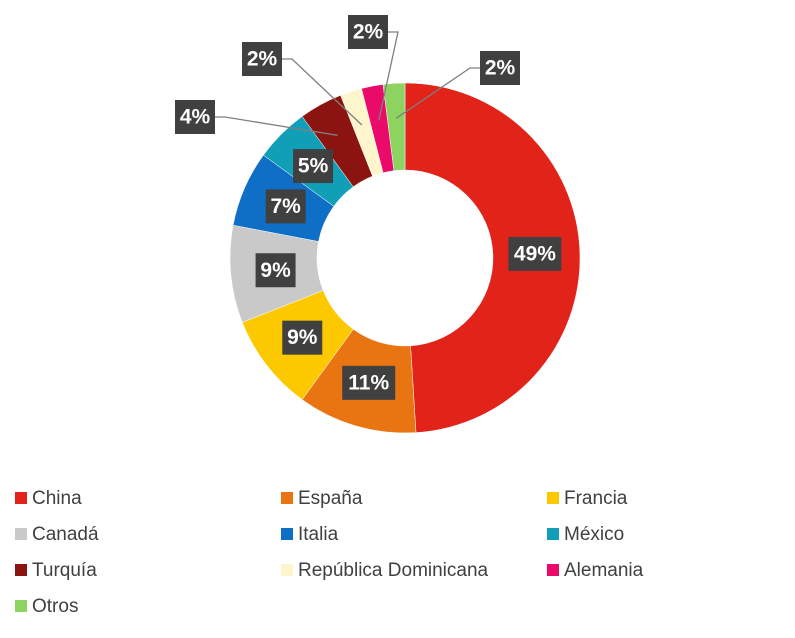 The height and width of the screenshot is (638, 795). Describe the element at coordinates (596, 498) in the screenshot. I see `legend-label: Francia` at that location.